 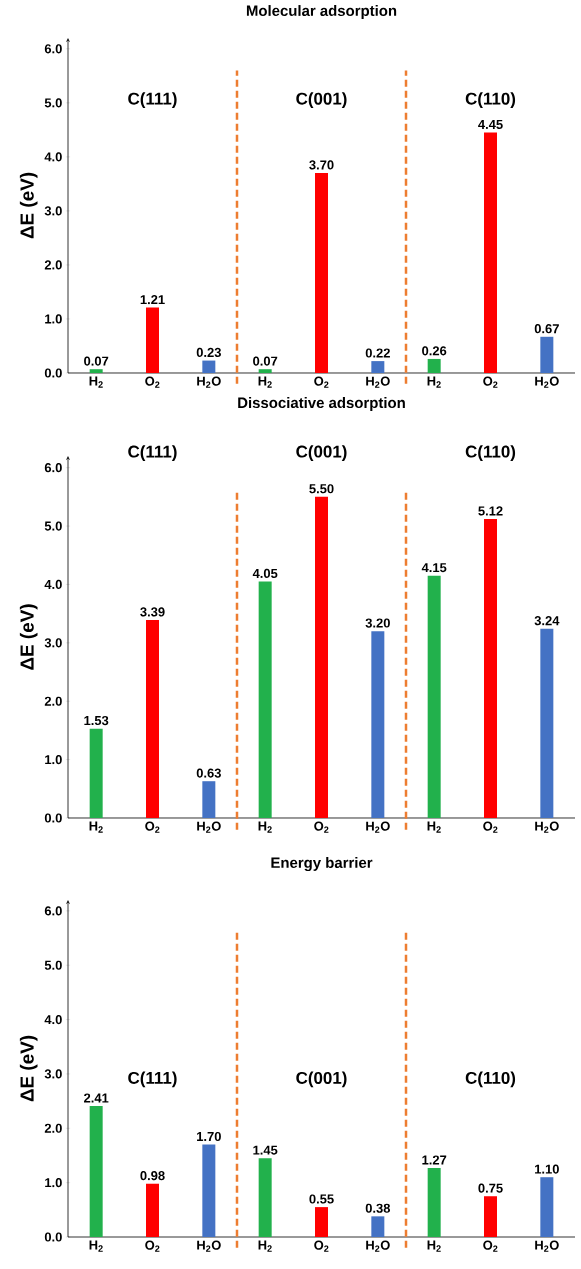 What do you see at coordinates (152, 300) in the screenshot?
I see `data-label: 1.21` at bounding box center [152, 300].